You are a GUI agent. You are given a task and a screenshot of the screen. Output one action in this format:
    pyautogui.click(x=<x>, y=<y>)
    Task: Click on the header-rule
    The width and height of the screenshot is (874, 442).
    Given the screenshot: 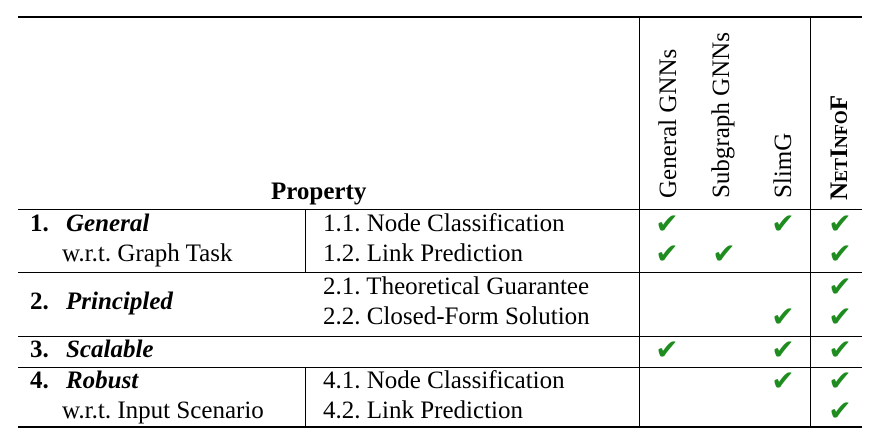 What is the action you would take?
    pyautogui.click(x=440, y=209)
    